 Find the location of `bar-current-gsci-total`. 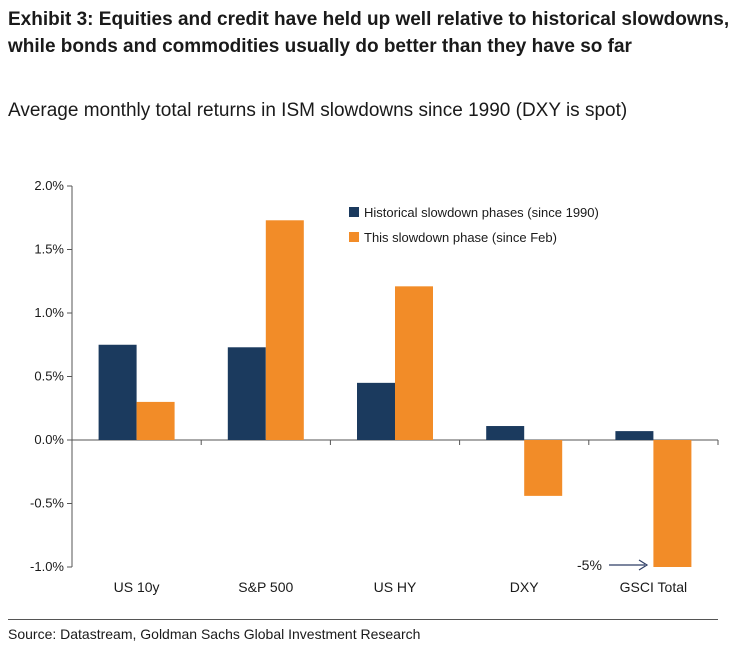

bar-current-gsci-total is located at coordinates (672, 503).